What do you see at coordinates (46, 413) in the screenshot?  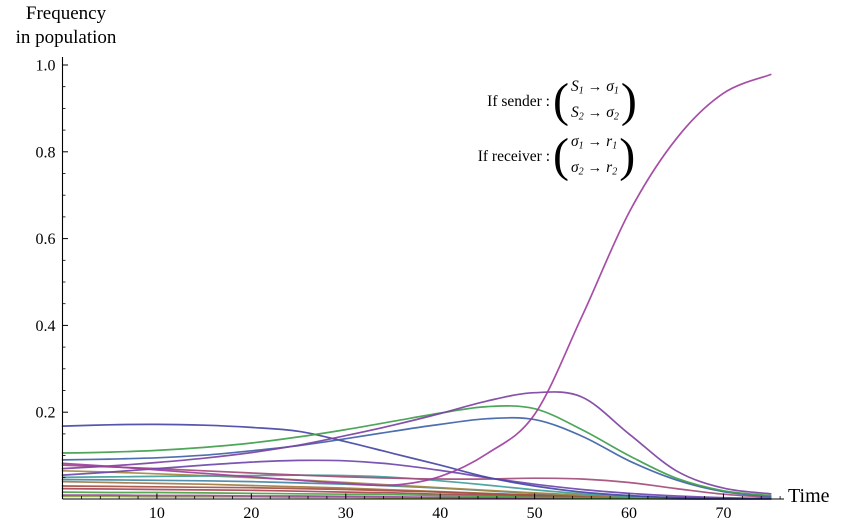 I see `y-tick-label: 0.2` at bounding box center [46, 413].